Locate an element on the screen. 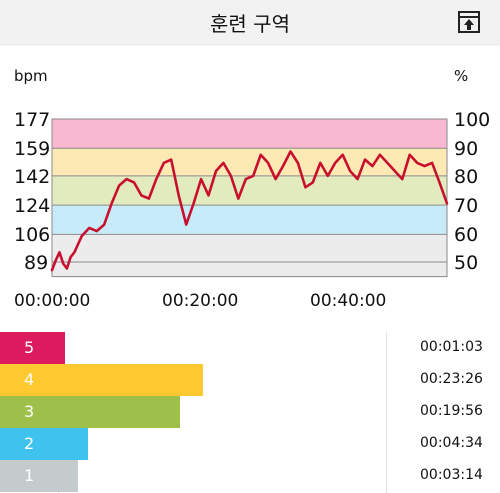 The image size is (500, 493). app-header: 훈련 구역 is located at coordinates (250, 22).